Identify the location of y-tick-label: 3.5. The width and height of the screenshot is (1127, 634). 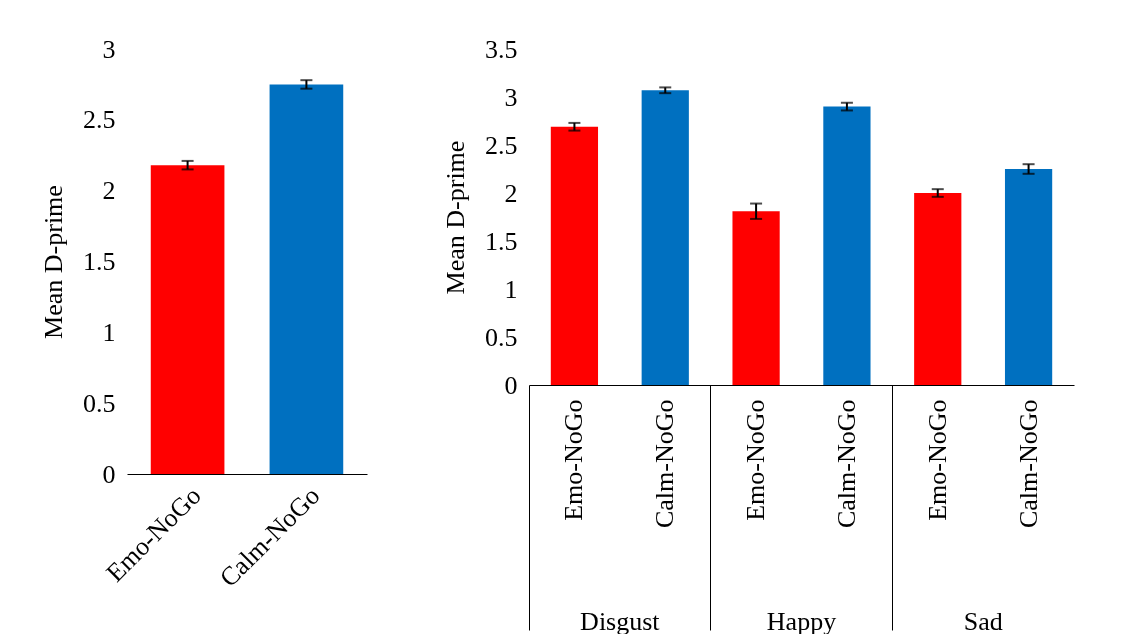
(501, 49).